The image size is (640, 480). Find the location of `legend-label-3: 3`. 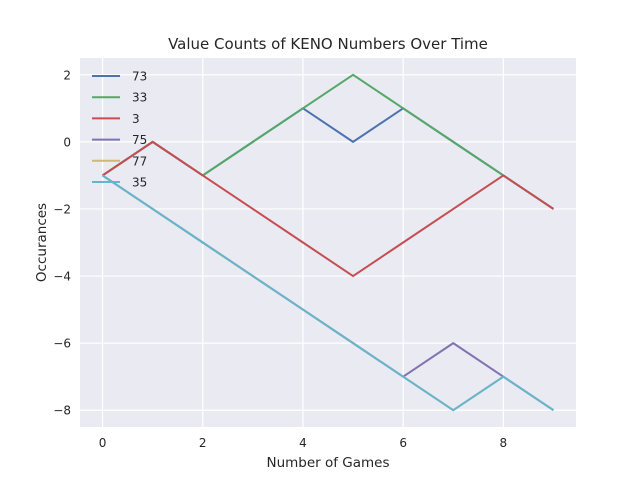

legend-label-3: 3 is located at coordinates (136, 119).